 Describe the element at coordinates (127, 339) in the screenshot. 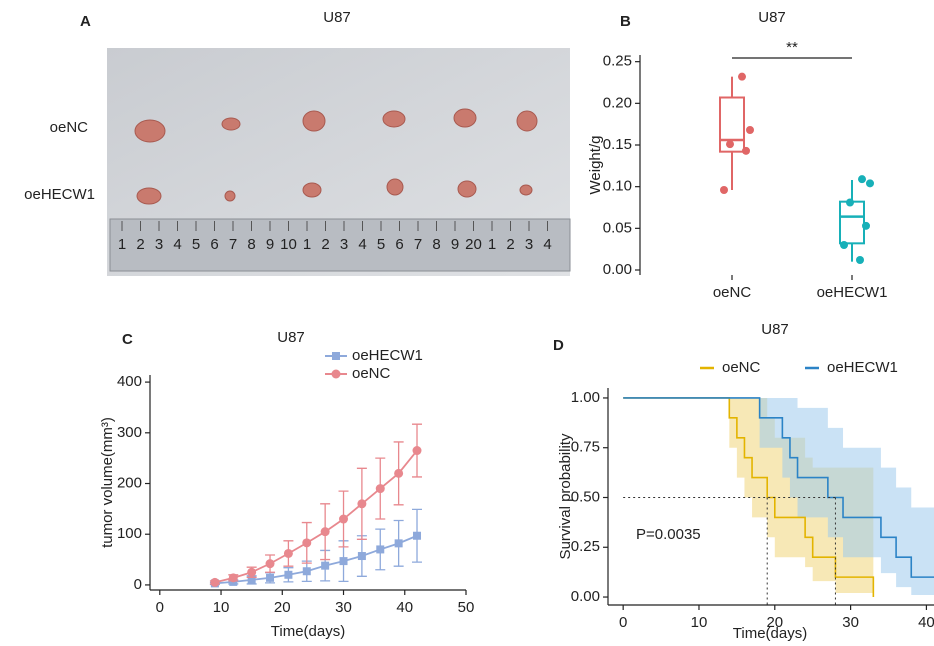

I see `panel-label: C` at that location.